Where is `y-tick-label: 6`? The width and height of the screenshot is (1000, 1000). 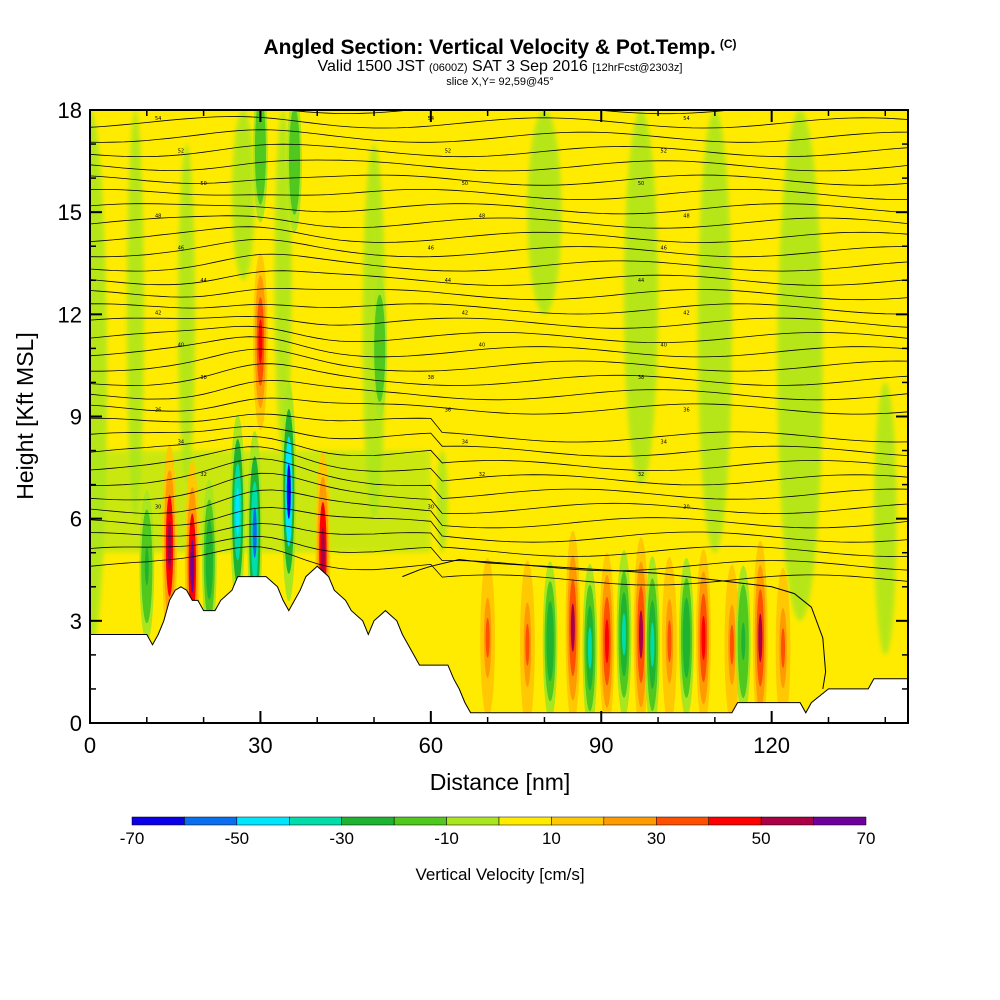
y-tick-label: 6 is located at coordinates (76, 519).